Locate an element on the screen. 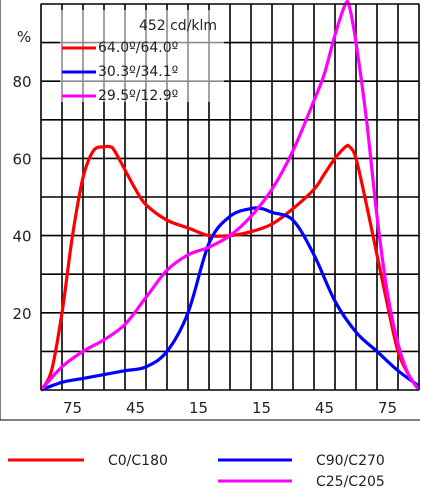 The image size is (421, 496). y-tick-label: 20 is located at coordinates (21, 314).